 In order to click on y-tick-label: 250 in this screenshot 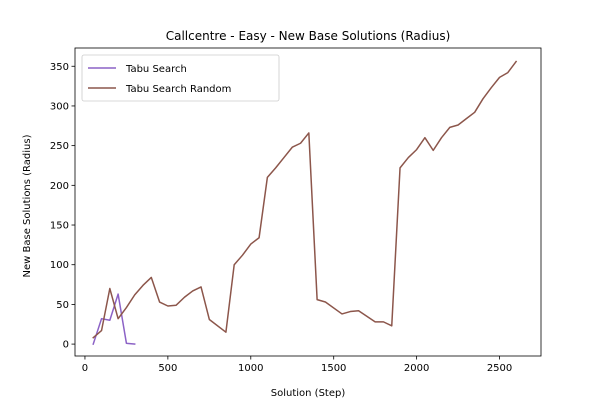, I will do `click(59, 146)`.